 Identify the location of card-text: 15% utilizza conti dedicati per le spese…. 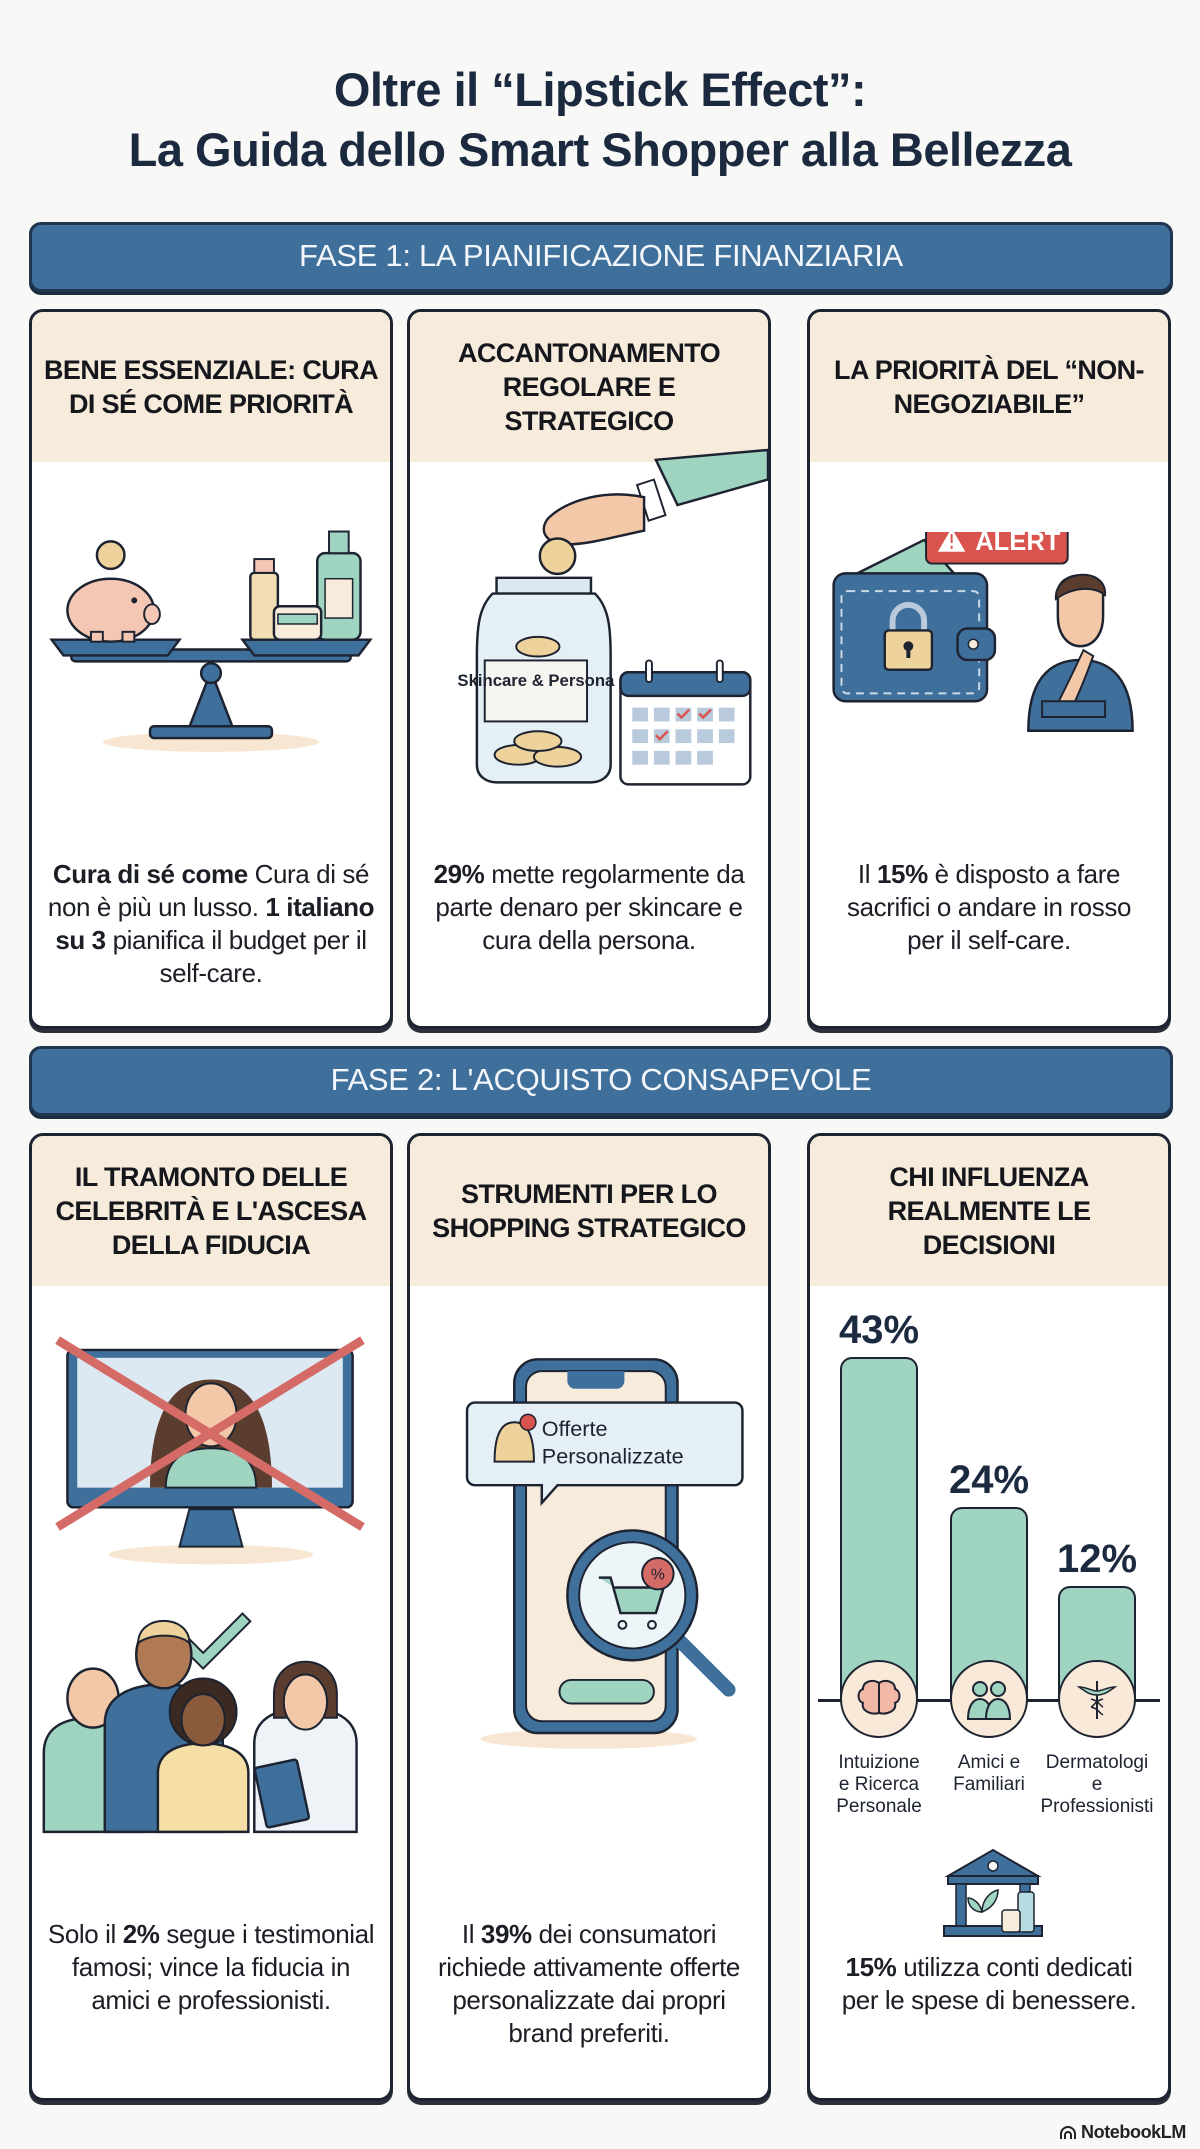
(989, 1983).